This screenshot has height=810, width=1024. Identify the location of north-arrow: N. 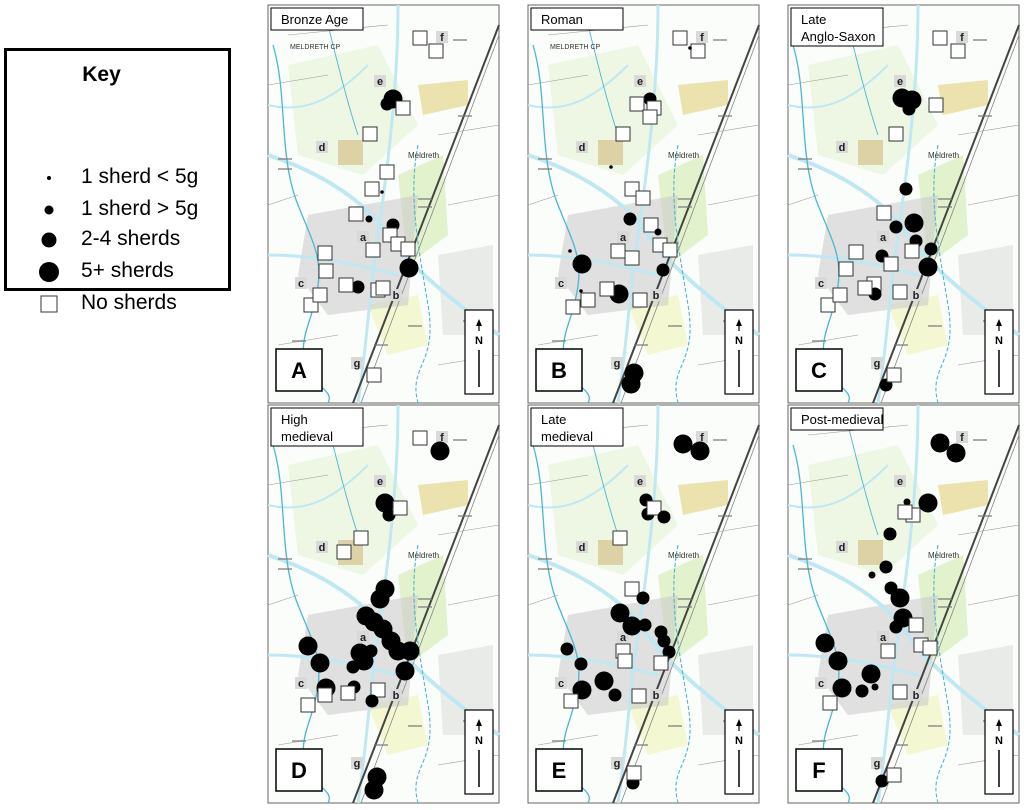
(999, 752).